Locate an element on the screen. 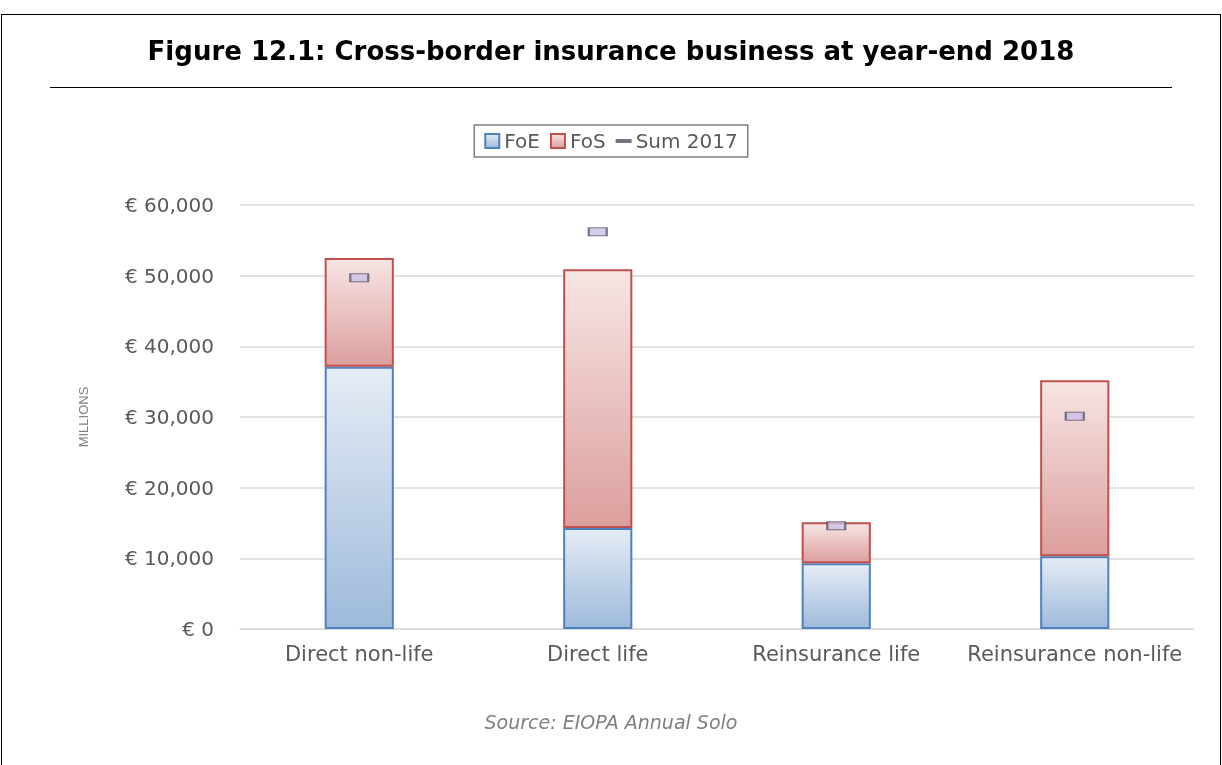 The width and height of the screenshot is (1222, 765). chart-title: Figure 12.1: Cross-border insurance business at year-end 2018 is located at coordinates (611, 51).